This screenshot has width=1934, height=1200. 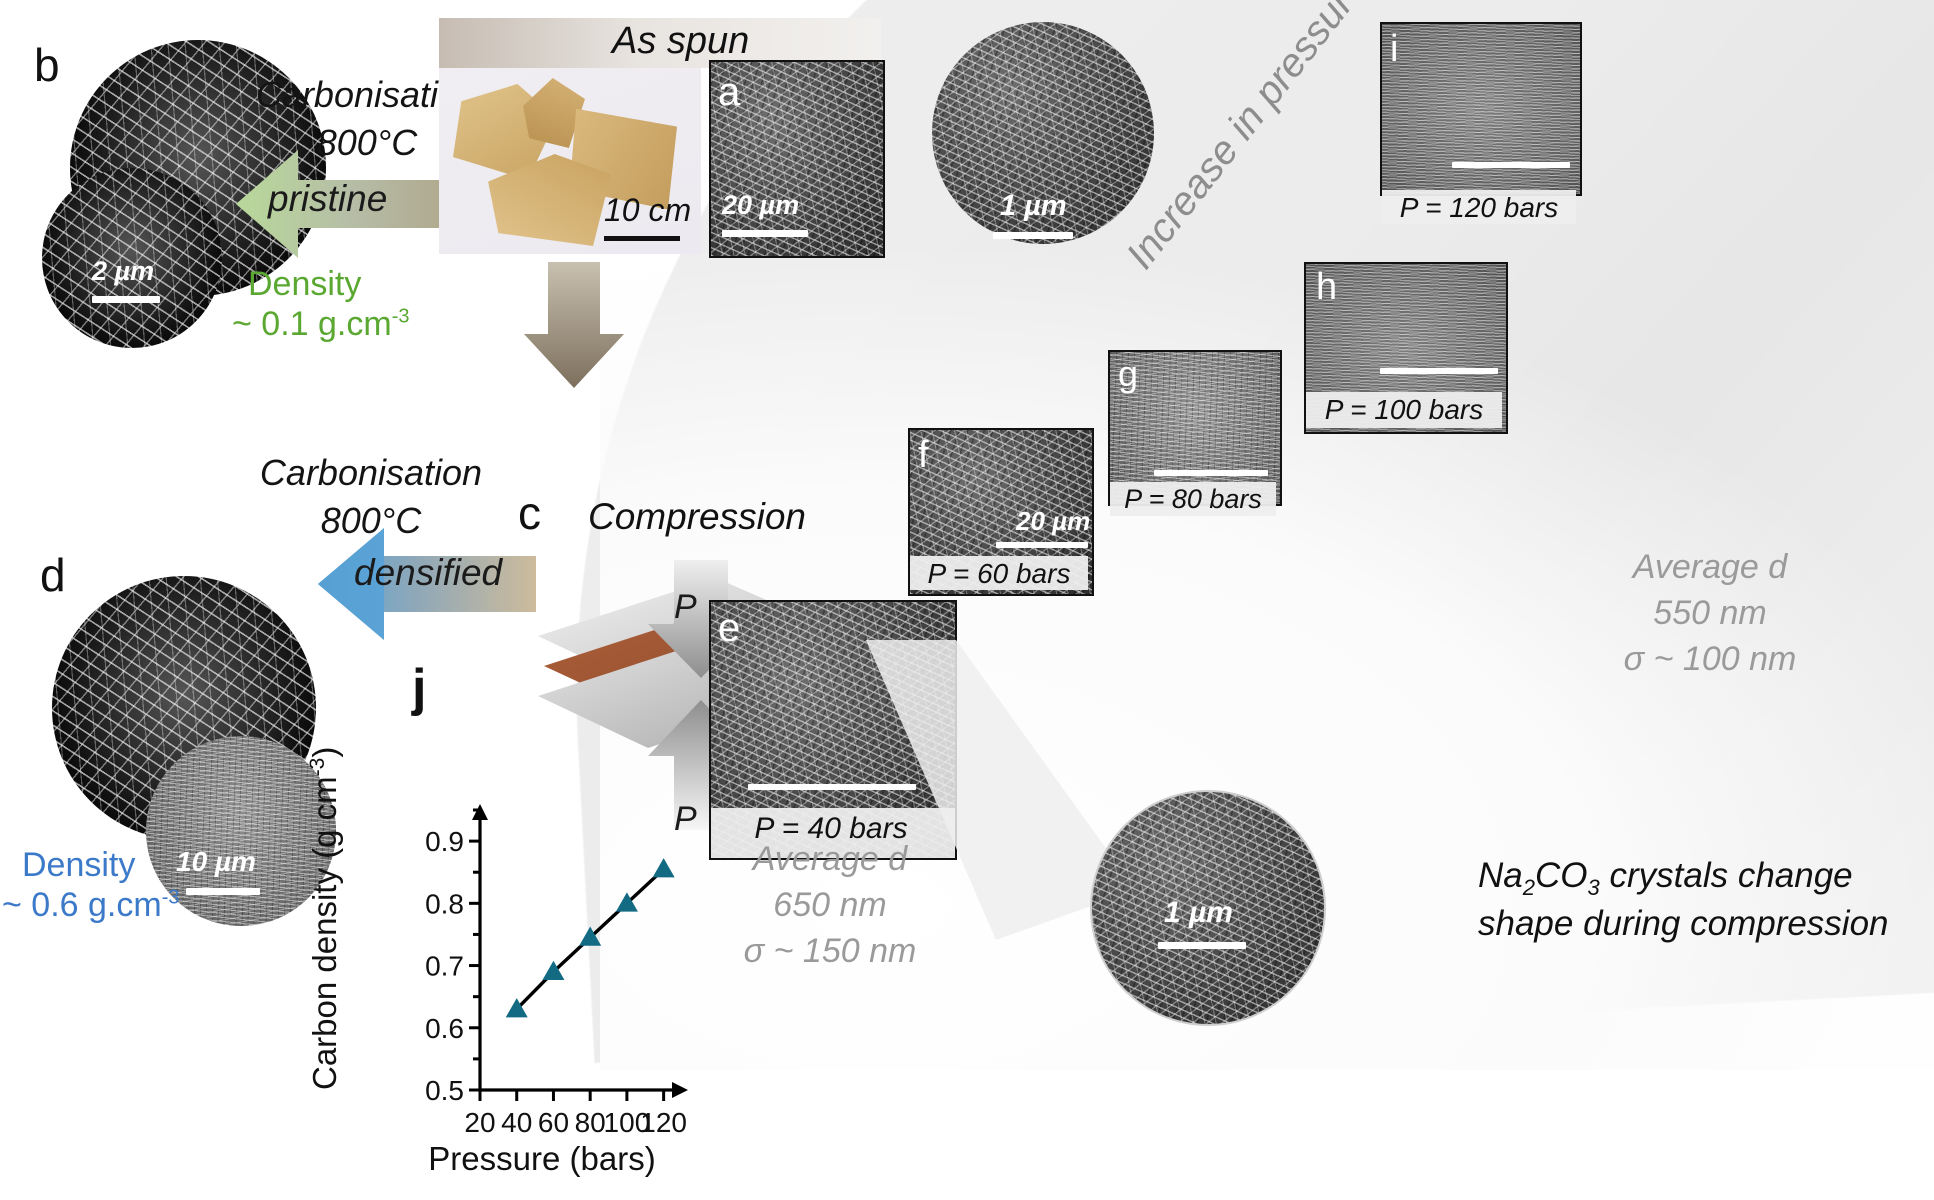 I want to click on scale-bar-top-1um, so click(x=1033, y=235).